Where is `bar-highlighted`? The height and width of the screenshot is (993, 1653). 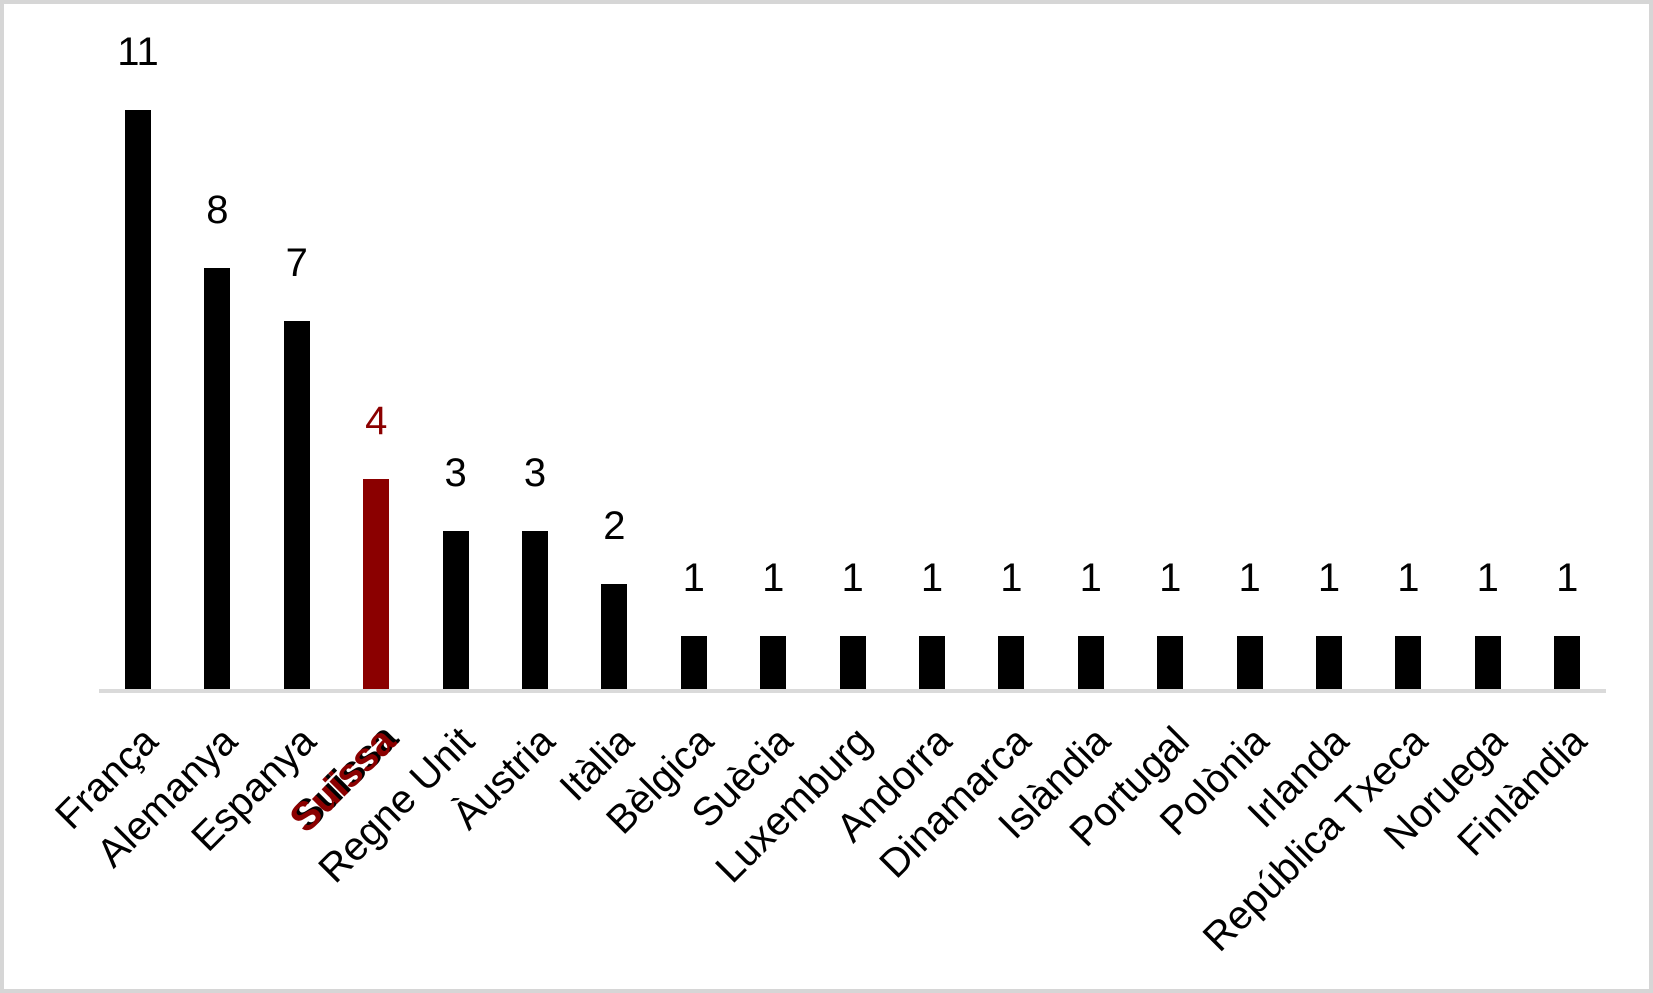 bar-highlighted is located at coordinates (376, 584).